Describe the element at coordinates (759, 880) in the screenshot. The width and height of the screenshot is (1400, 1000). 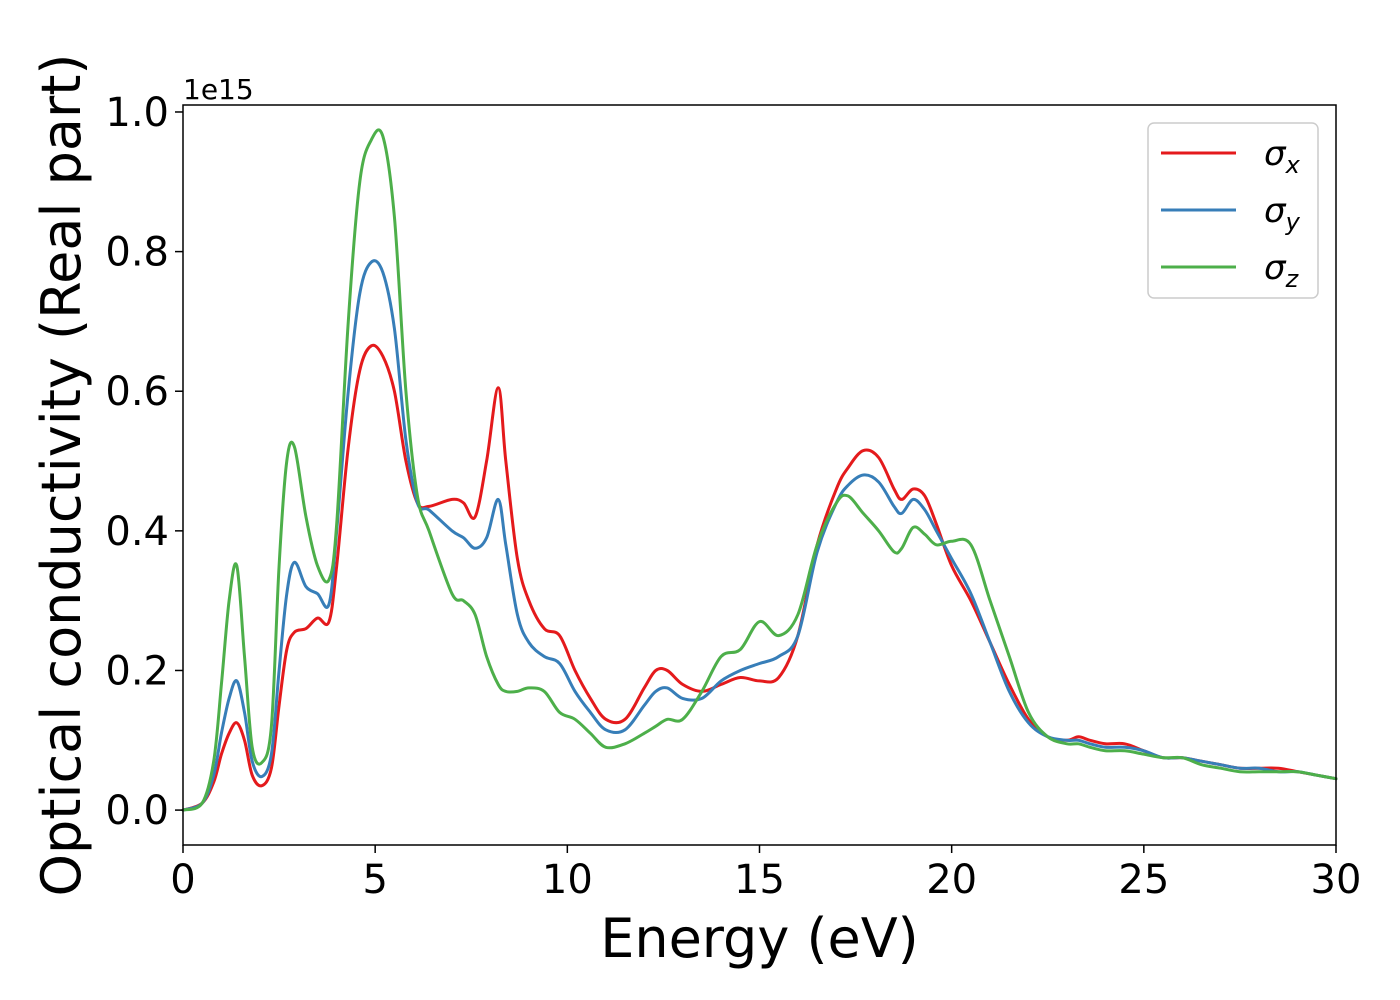
I see `x-tick-label: 15` at that location.